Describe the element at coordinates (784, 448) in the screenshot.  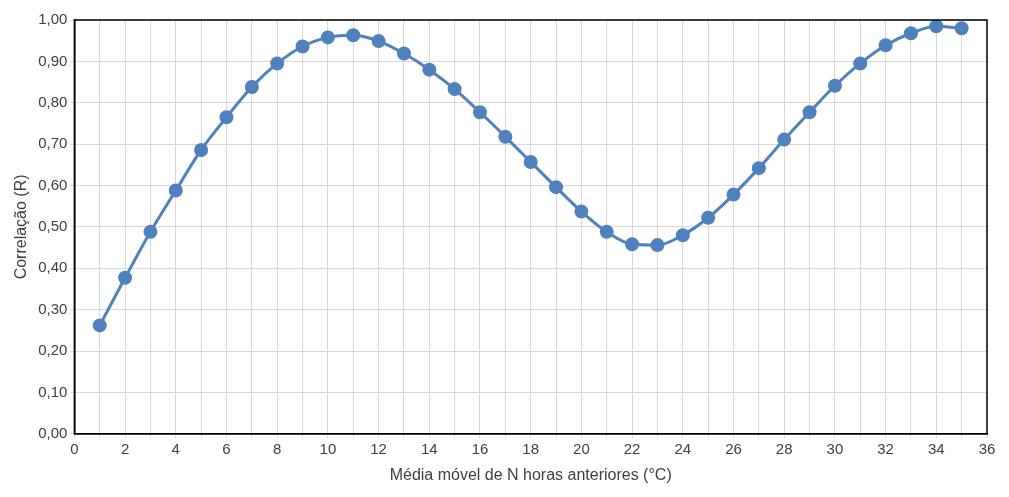
I see `x-tick-label: 28` at that location.